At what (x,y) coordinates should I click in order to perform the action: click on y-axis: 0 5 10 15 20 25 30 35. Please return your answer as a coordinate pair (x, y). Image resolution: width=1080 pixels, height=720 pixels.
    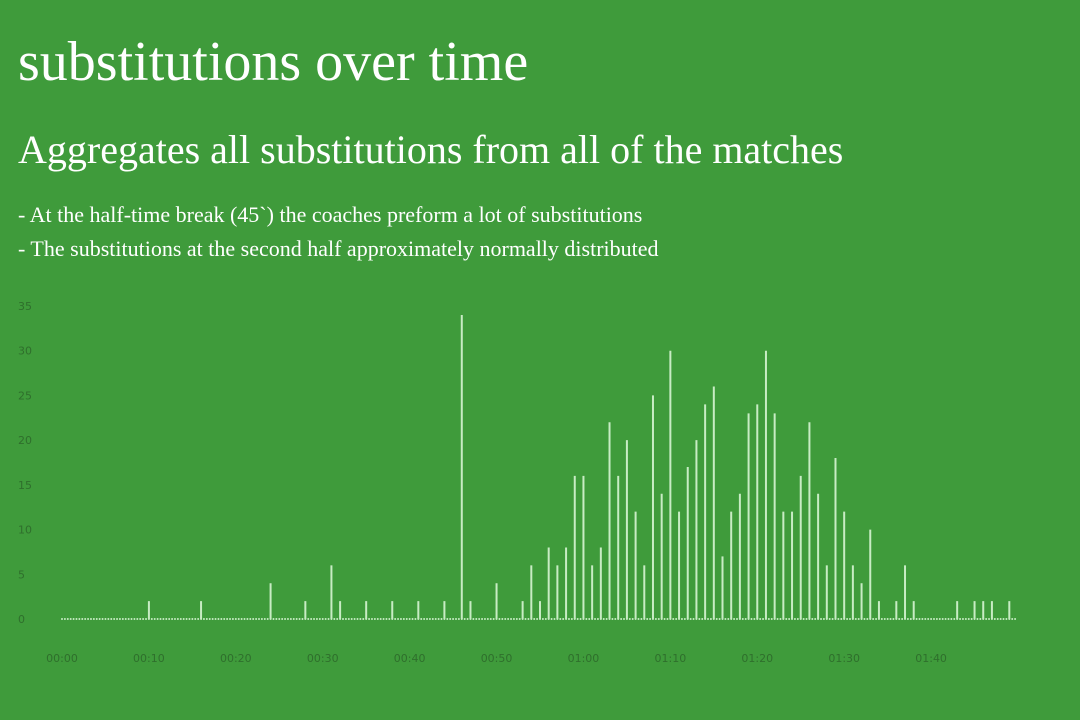
    Looking at the image, I should click on (25, 463).